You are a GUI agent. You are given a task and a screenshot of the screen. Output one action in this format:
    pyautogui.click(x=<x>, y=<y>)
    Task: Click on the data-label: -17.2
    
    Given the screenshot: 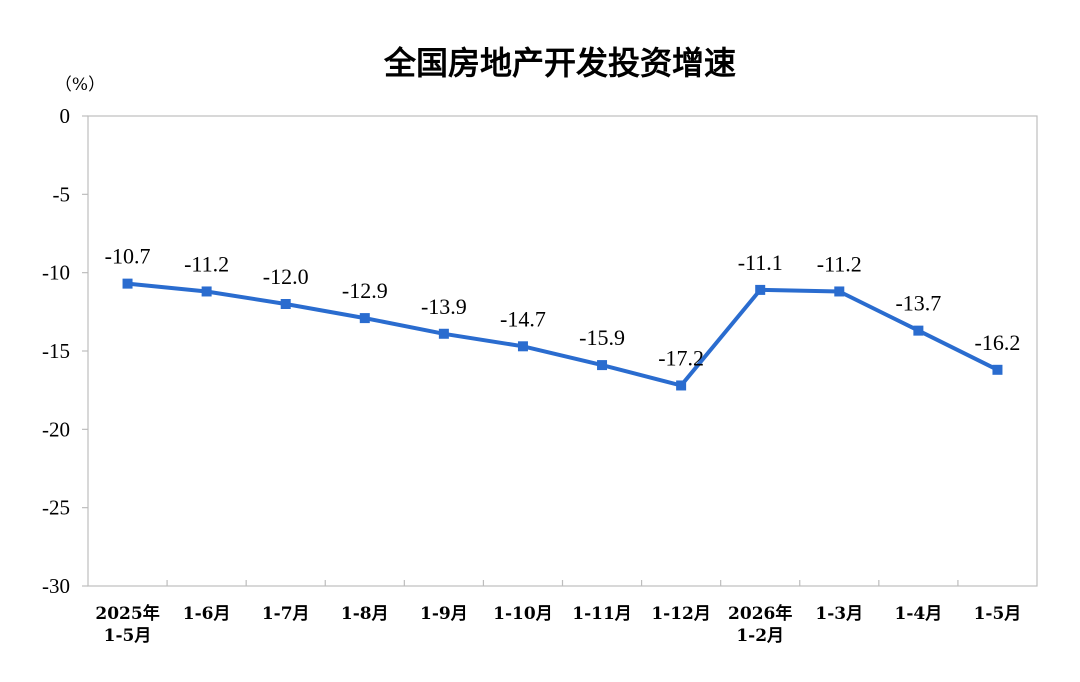 What is the action you would take?
    pyautogui.click(x=681, y=357)
    